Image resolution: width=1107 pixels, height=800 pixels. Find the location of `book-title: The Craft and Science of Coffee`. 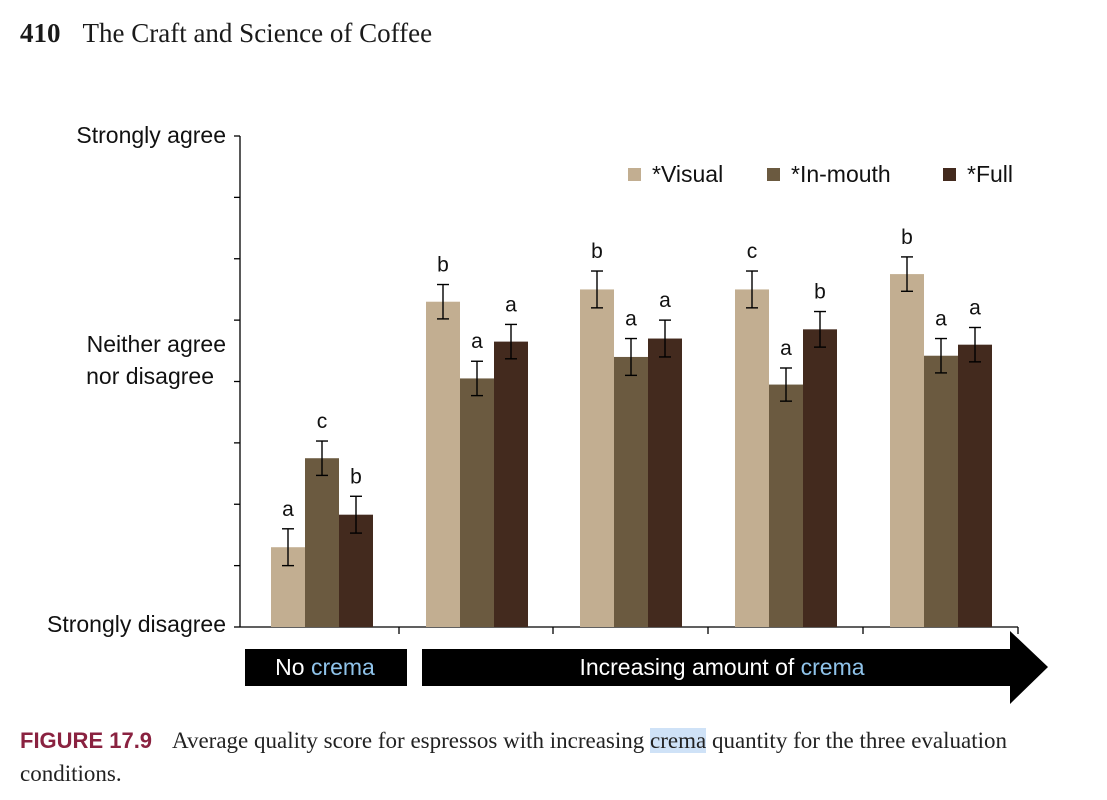

book-title: The Craft and Science of Coffee is located at coordinates (257, 33).